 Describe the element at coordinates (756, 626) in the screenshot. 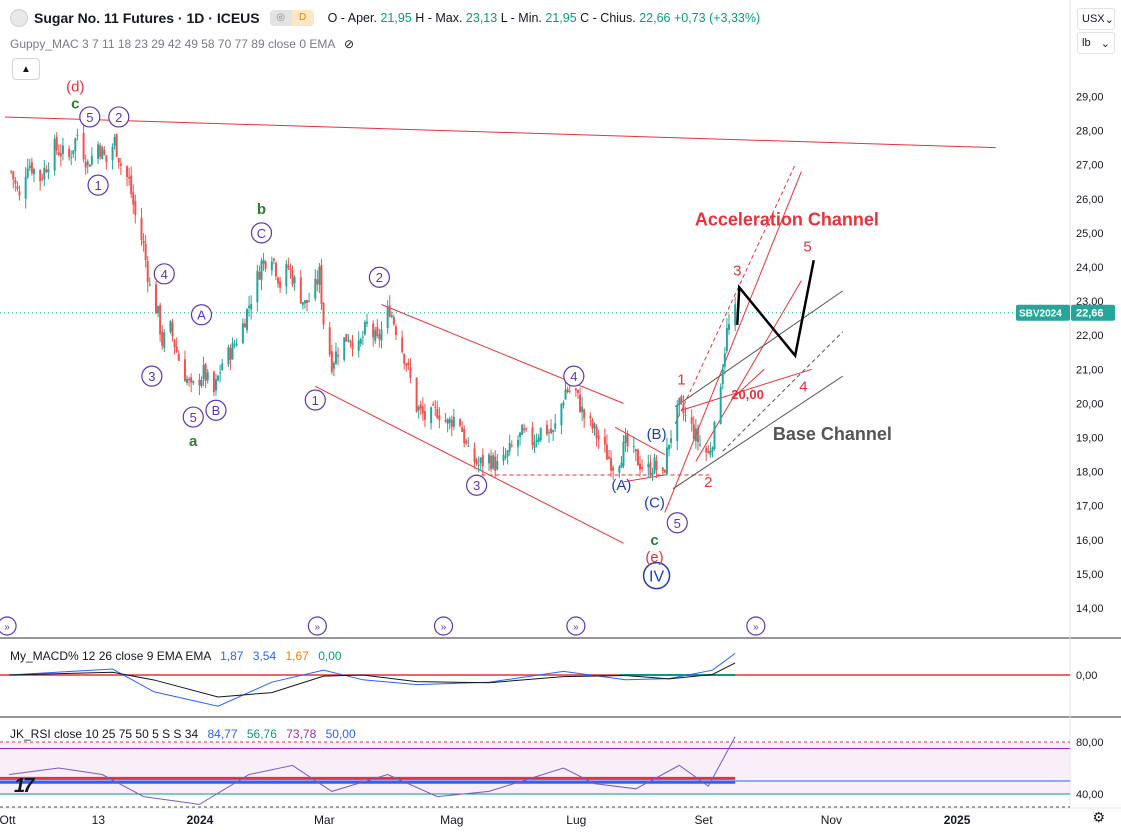

I see `event-marker-icon: »` at that location.